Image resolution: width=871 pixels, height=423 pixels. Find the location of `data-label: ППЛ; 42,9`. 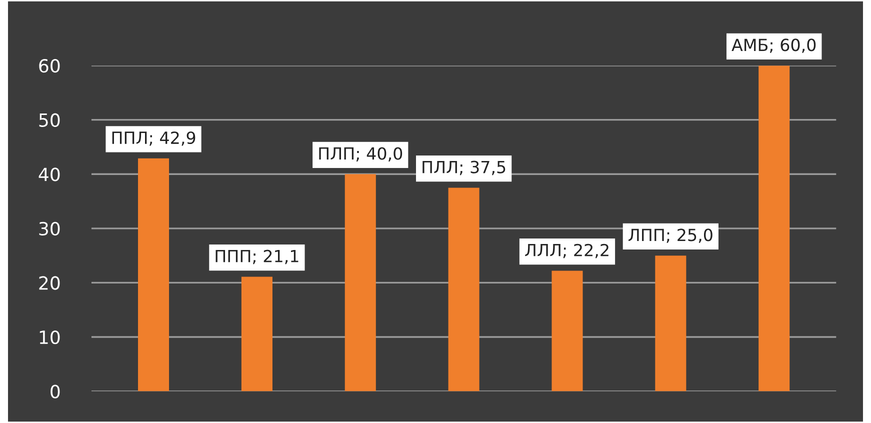

data-label: ППЛ; 42,9 is located at coordinates (154, 138).